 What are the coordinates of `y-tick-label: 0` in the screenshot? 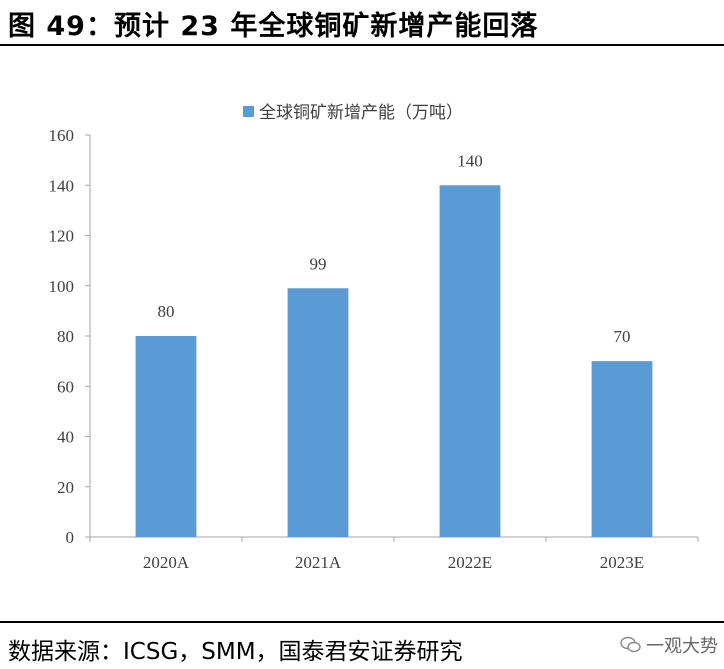 It's located at (70, 537).